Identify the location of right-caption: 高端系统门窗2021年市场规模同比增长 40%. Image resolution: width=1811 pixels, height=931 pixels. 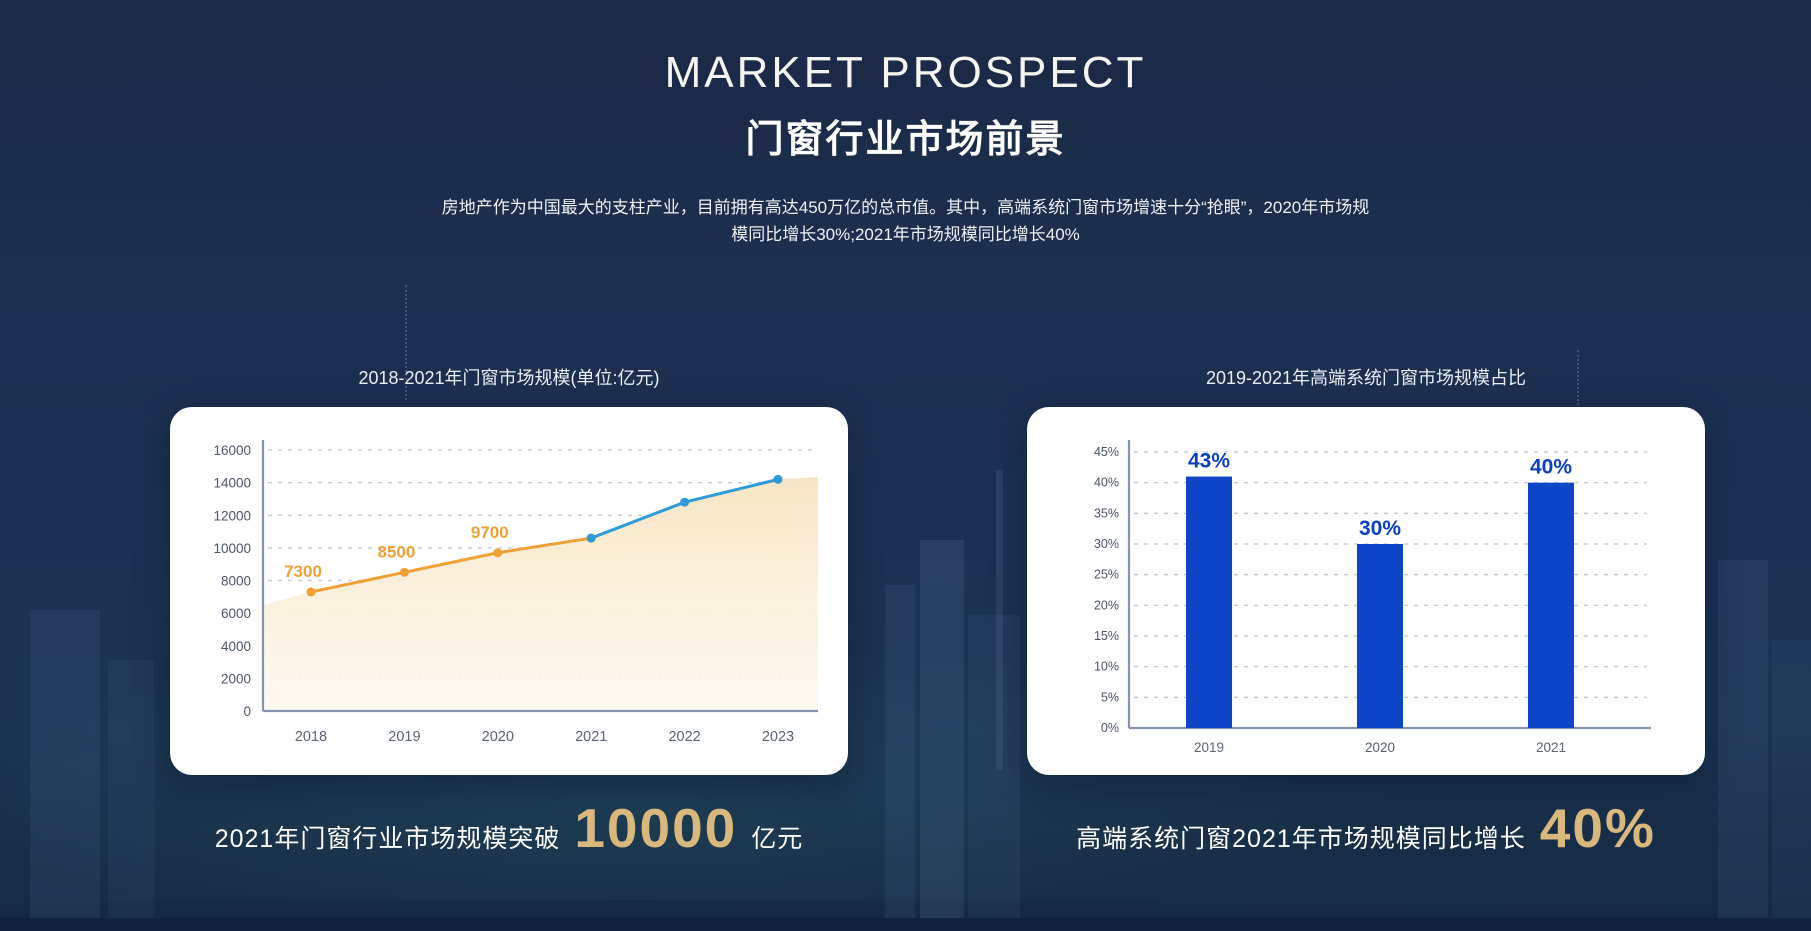
(1366, 836).